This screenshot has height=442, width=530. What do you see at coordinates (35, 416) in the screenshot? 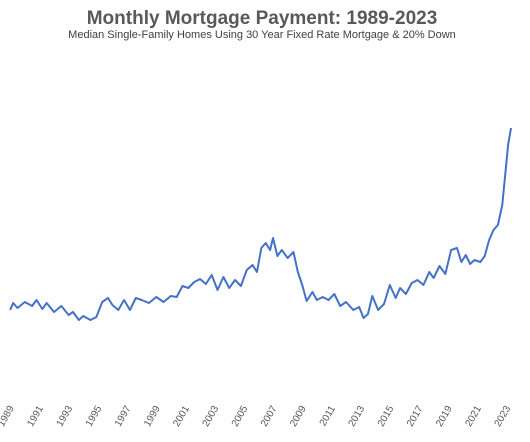
I see `x-tick-label: 1991` at bounding box center [35, 416].